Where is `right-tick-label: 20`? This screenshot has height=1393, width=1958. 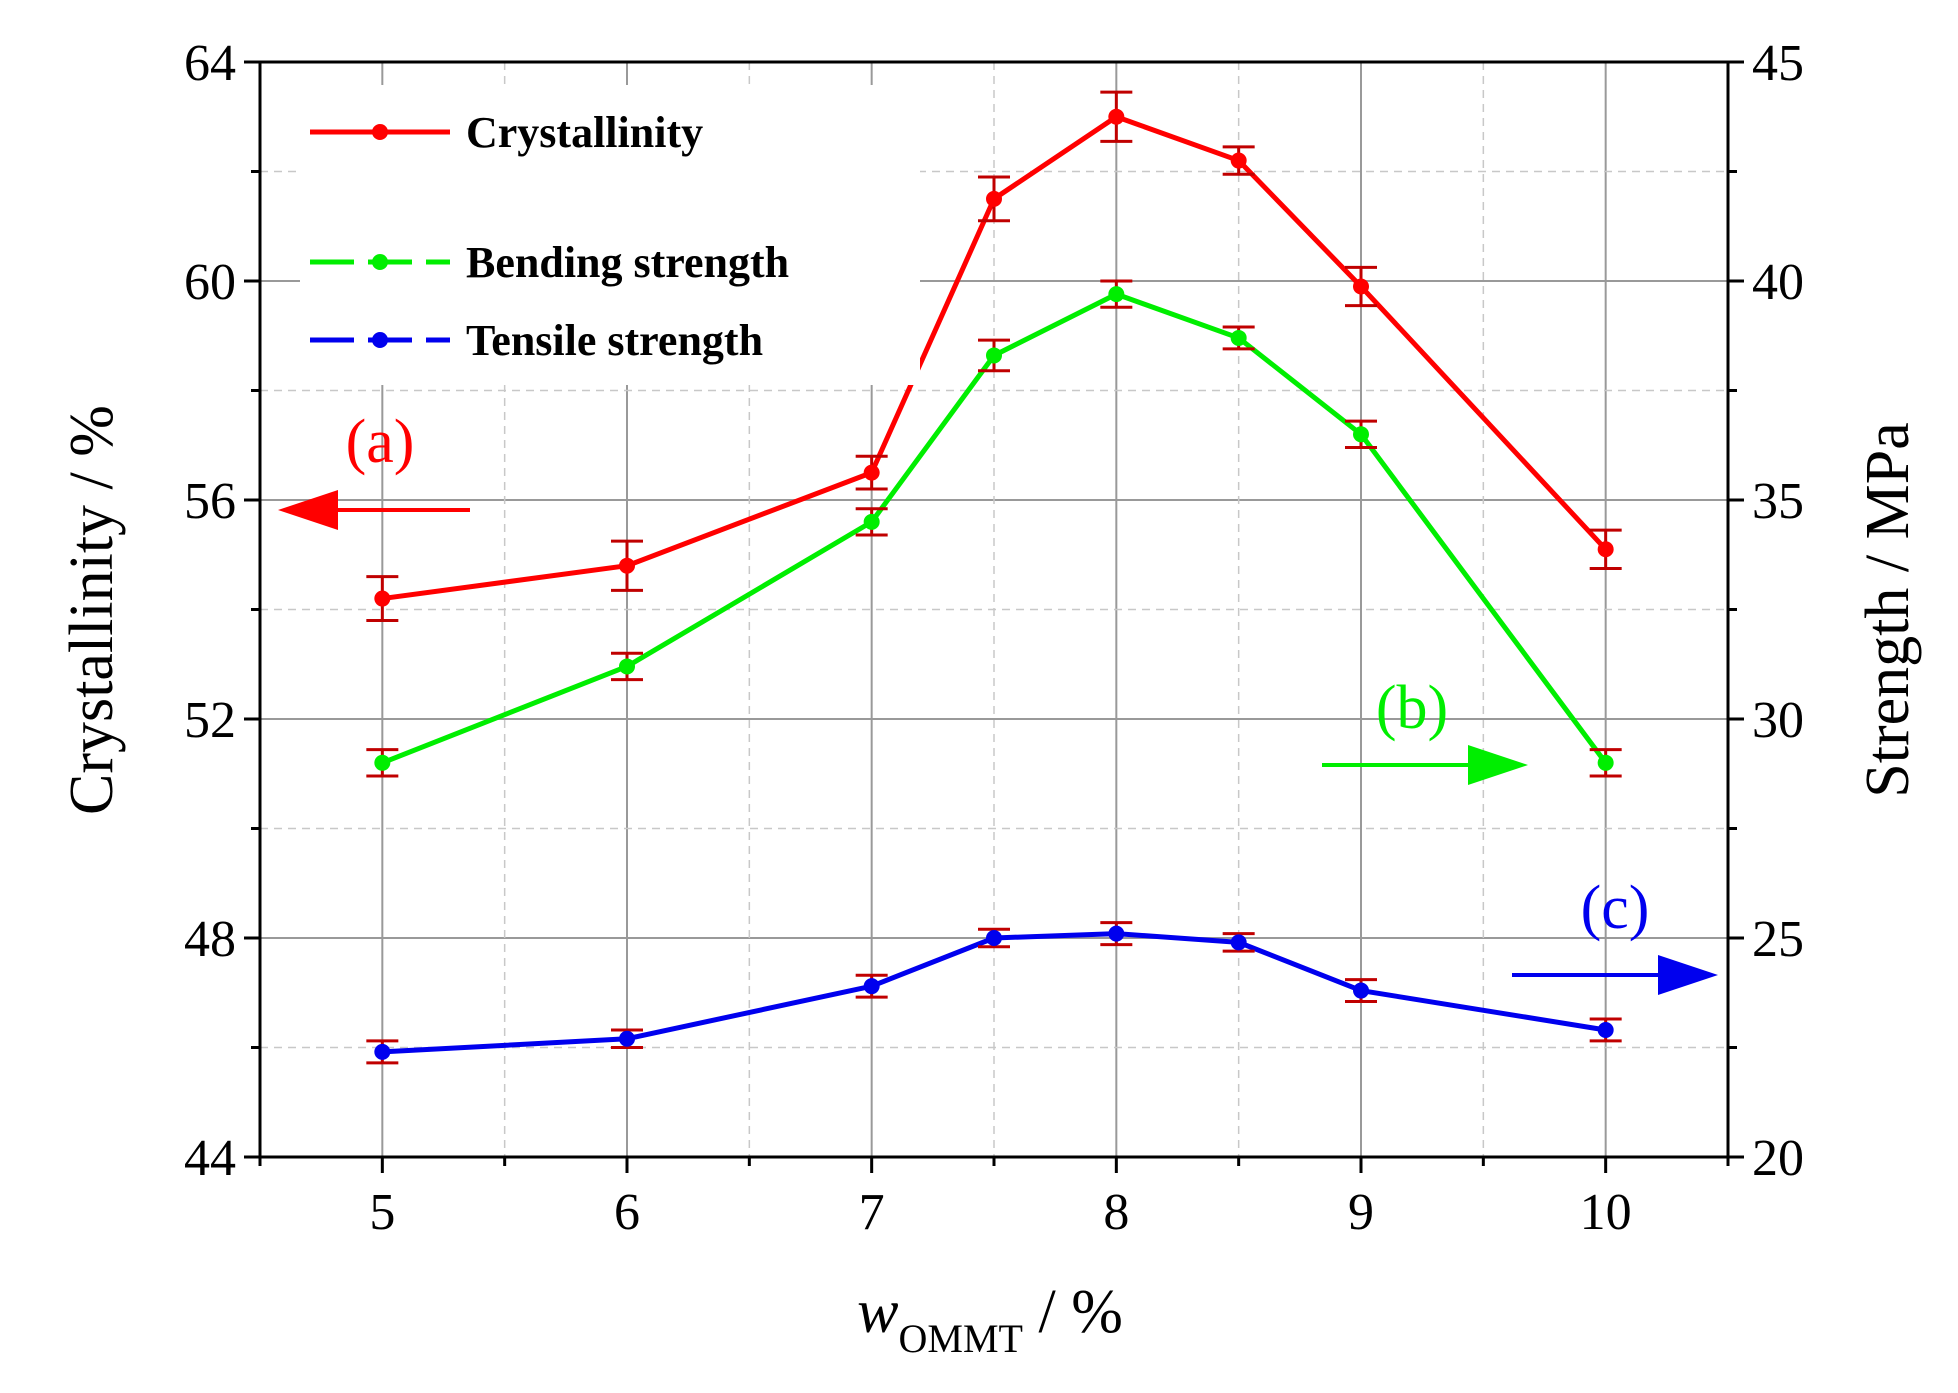
right-tick-label: 20 is located at coordinates (1778, 1158).